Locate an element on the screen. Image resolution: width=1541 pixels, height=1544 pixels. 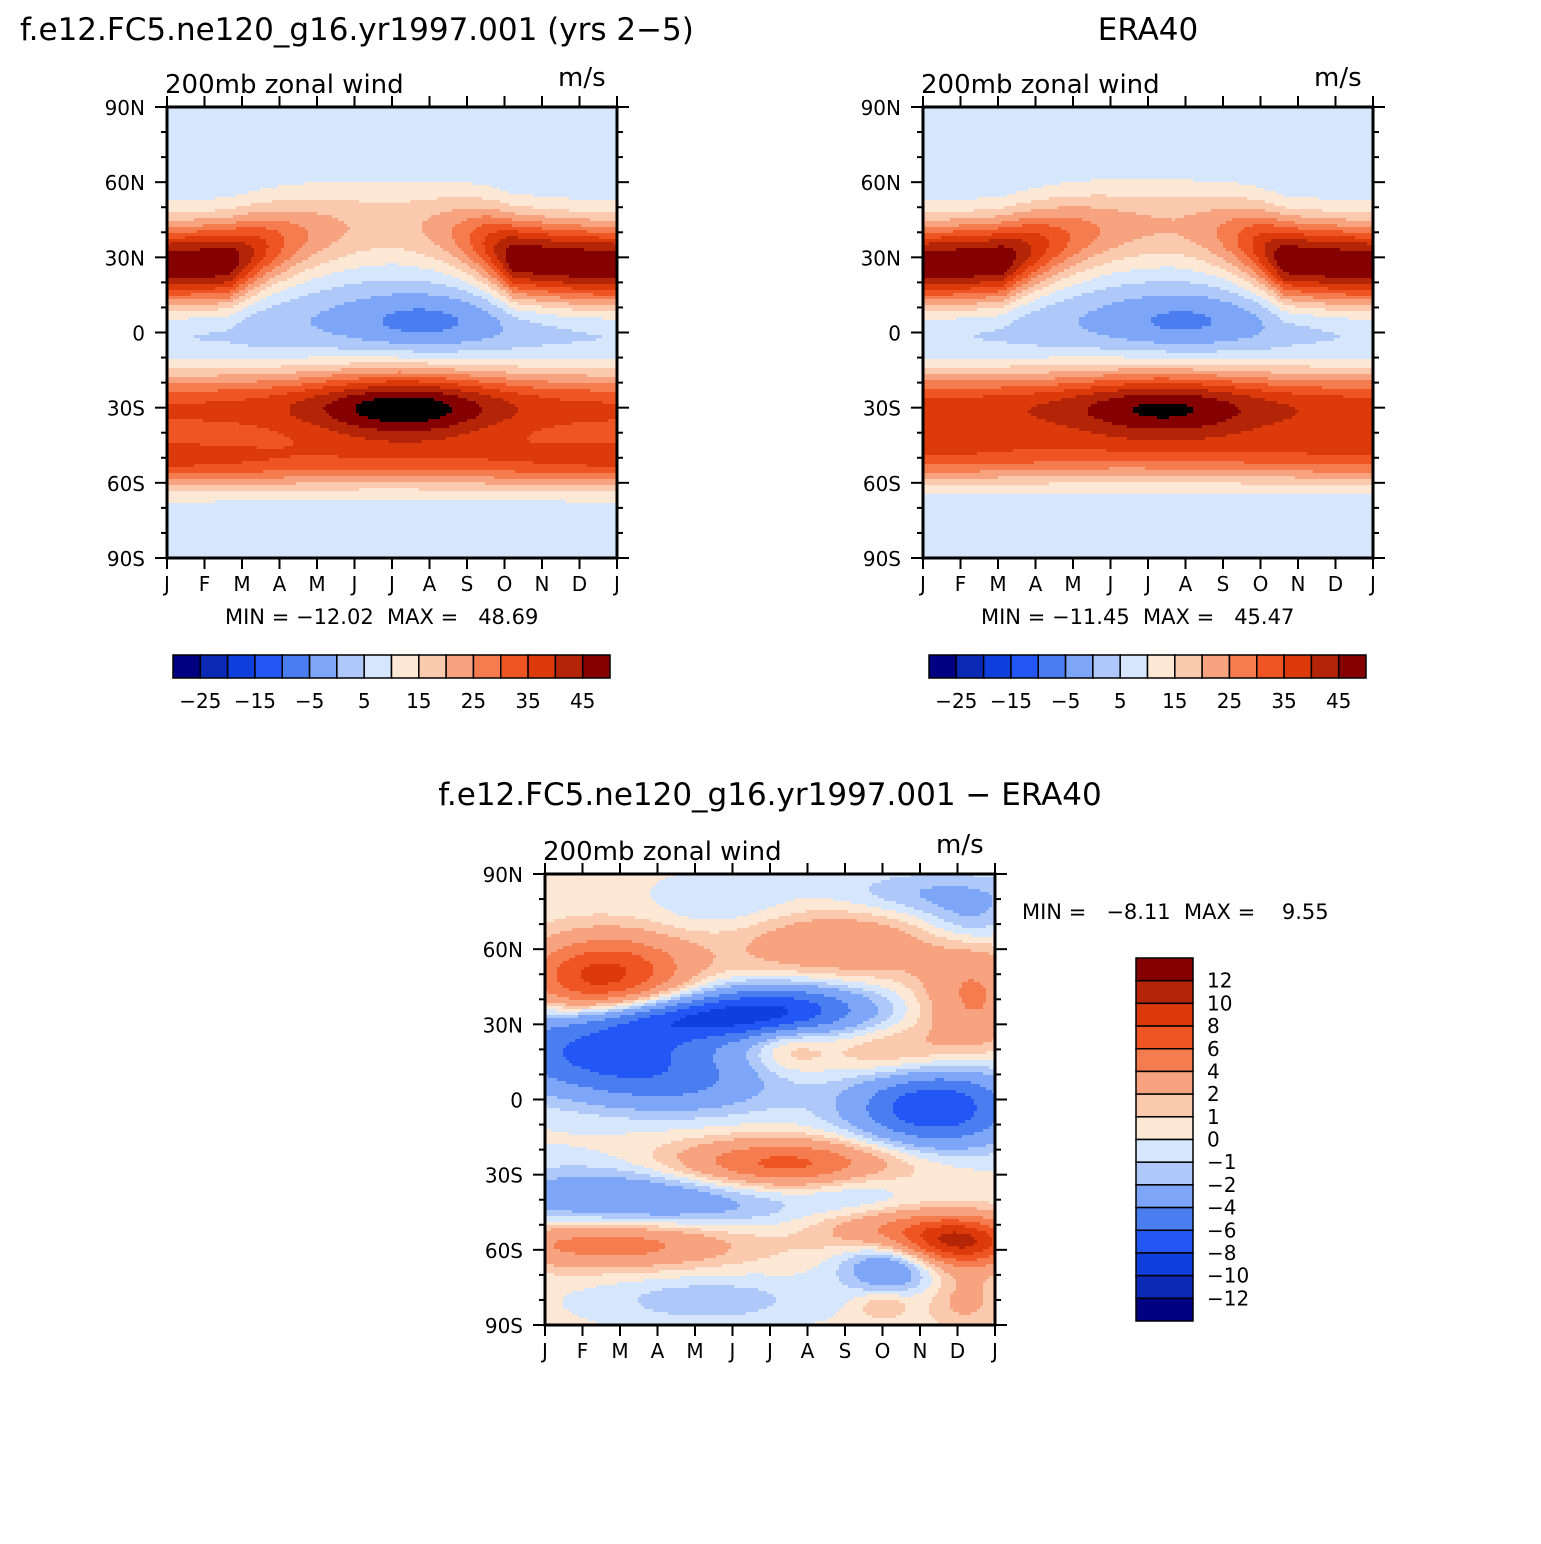
panel-model-colorbar-label: 5 is located at coordinates (364, 701).